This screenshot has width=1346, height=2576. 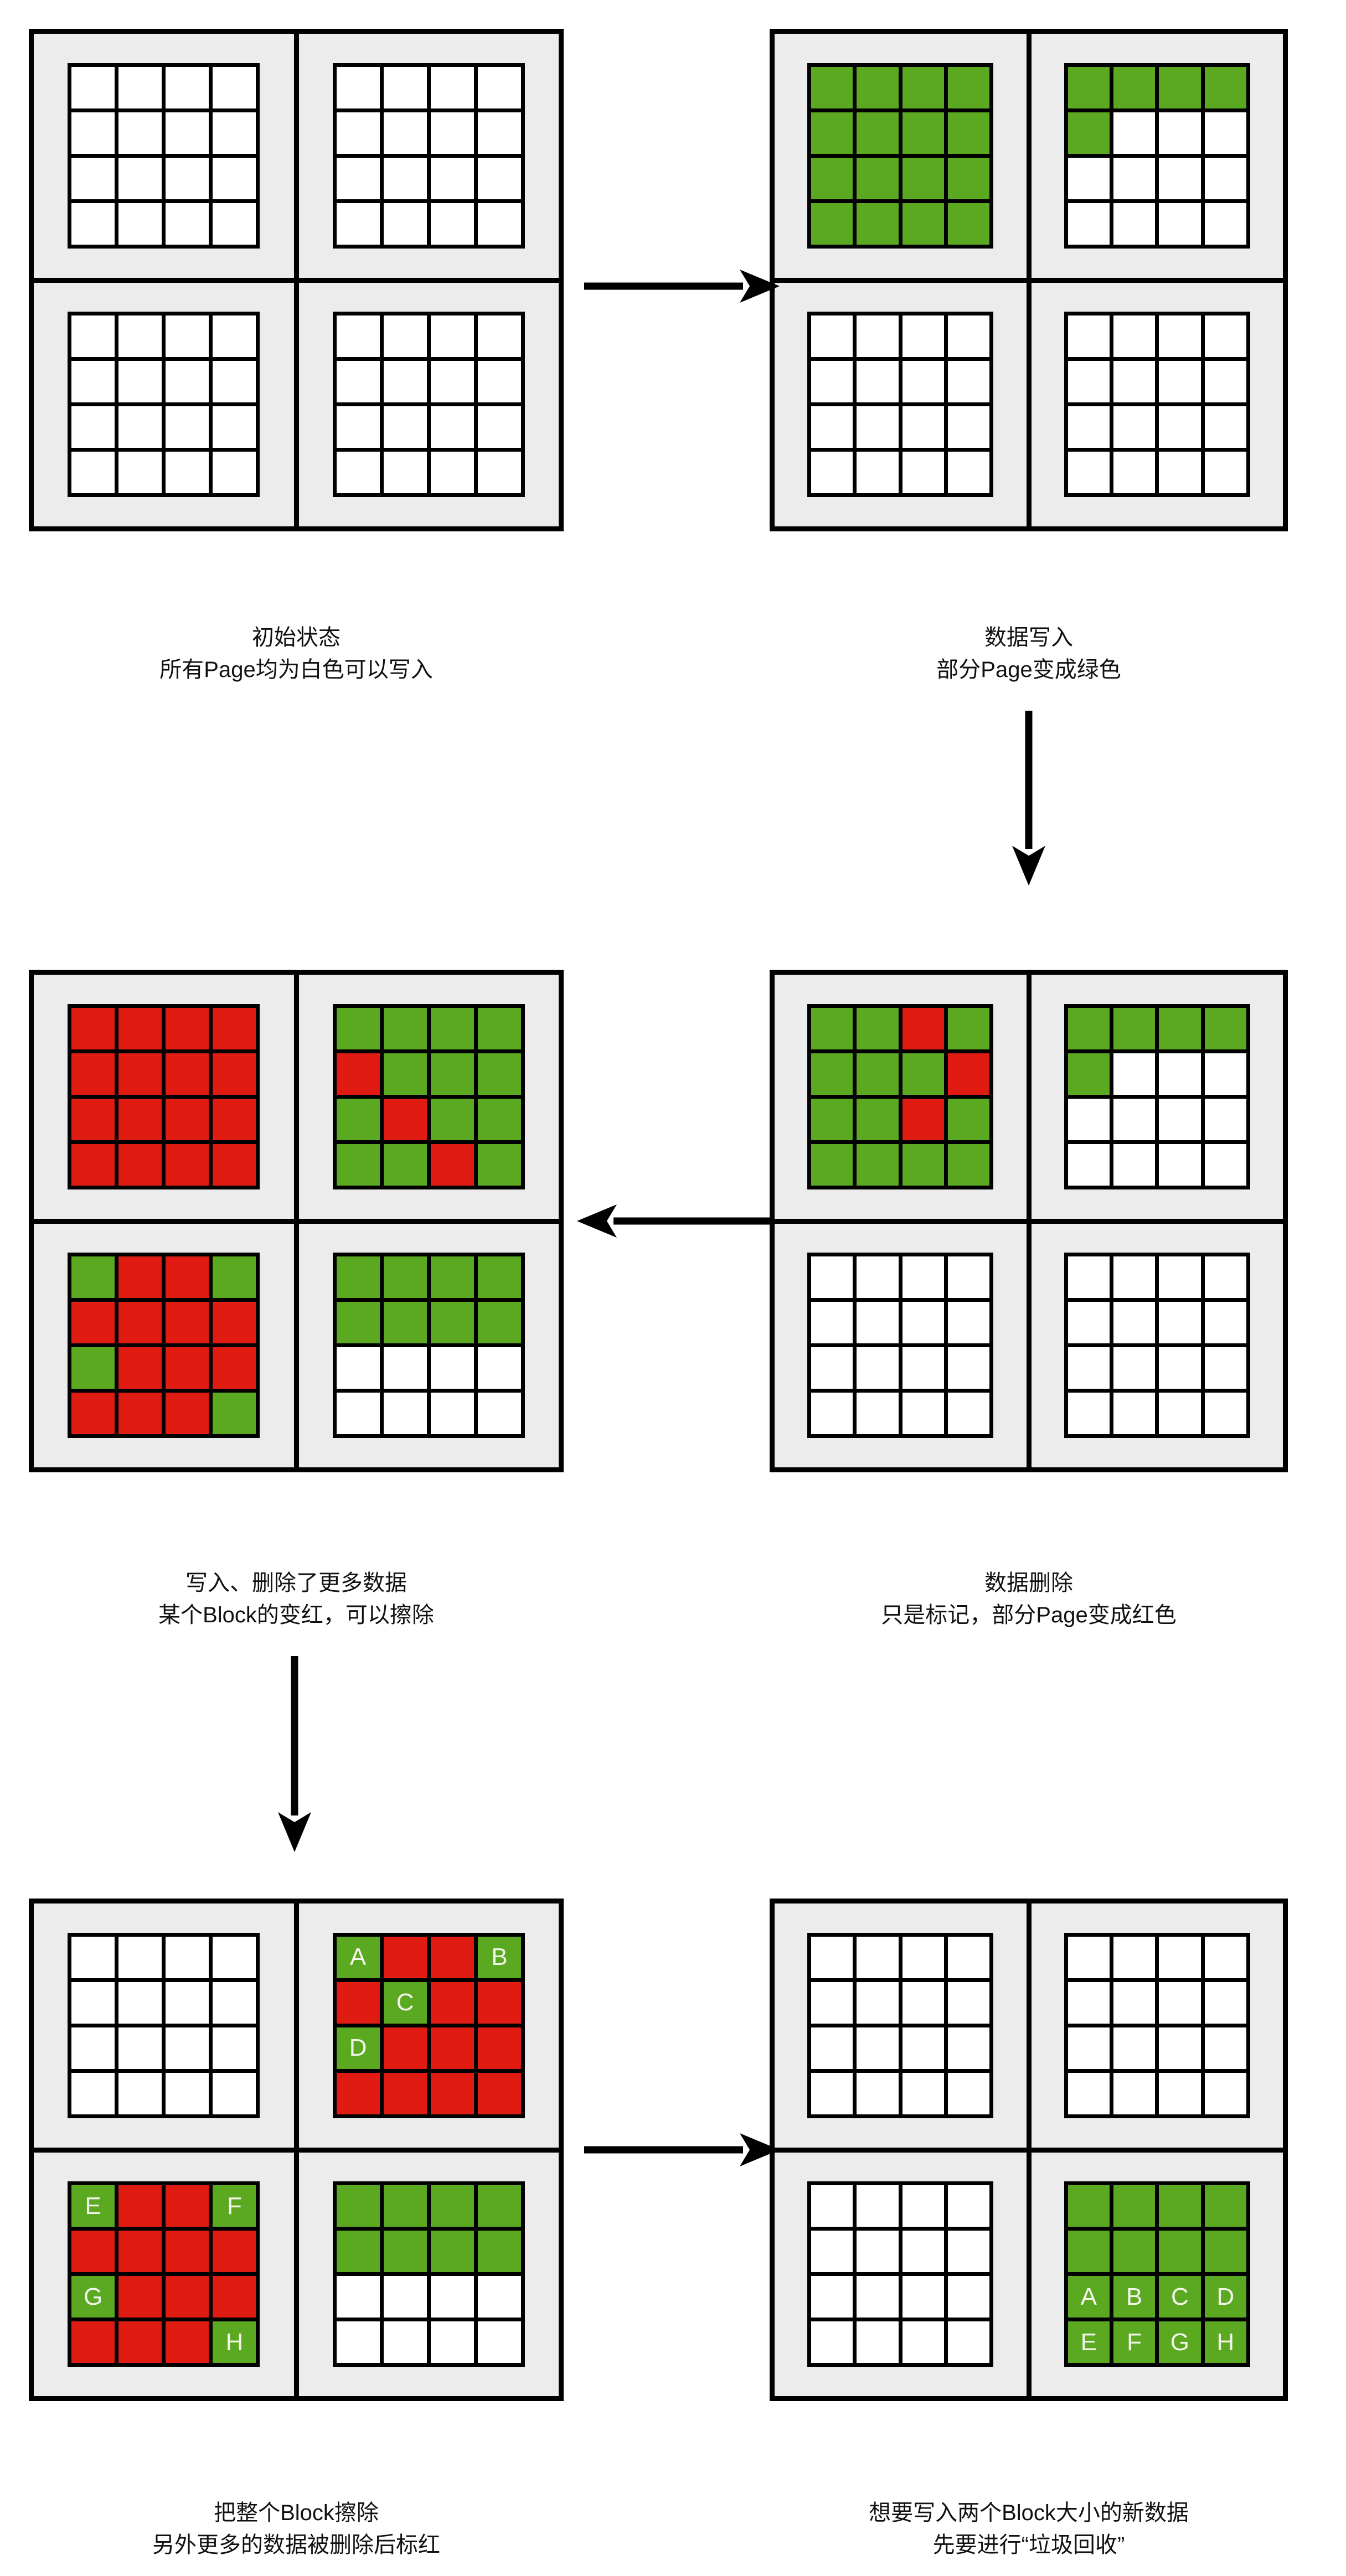 I want to click on page-valid: B, so click(x=1134, y=2297).